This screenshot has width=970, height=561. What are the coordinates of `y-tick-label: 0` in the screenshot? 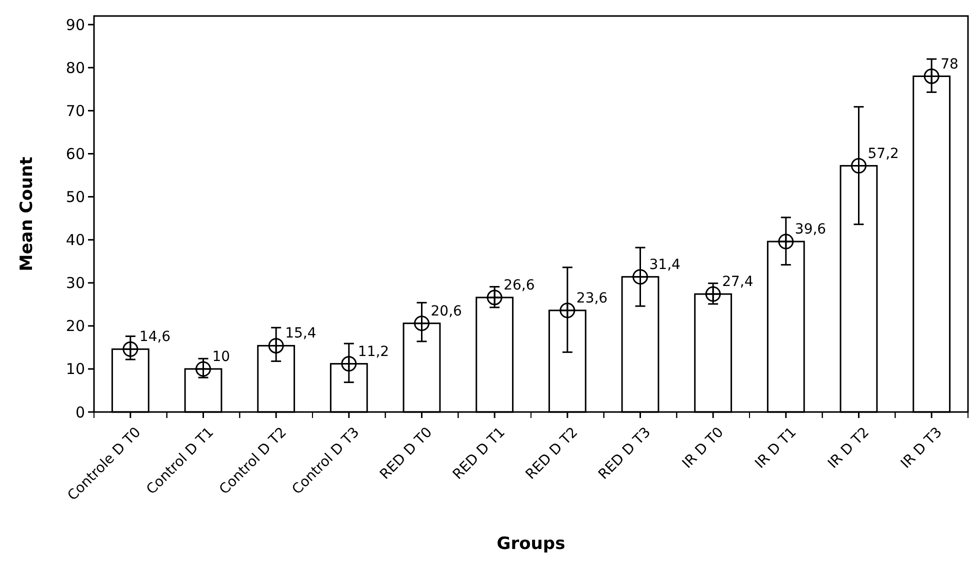 It's located at (80, 412).